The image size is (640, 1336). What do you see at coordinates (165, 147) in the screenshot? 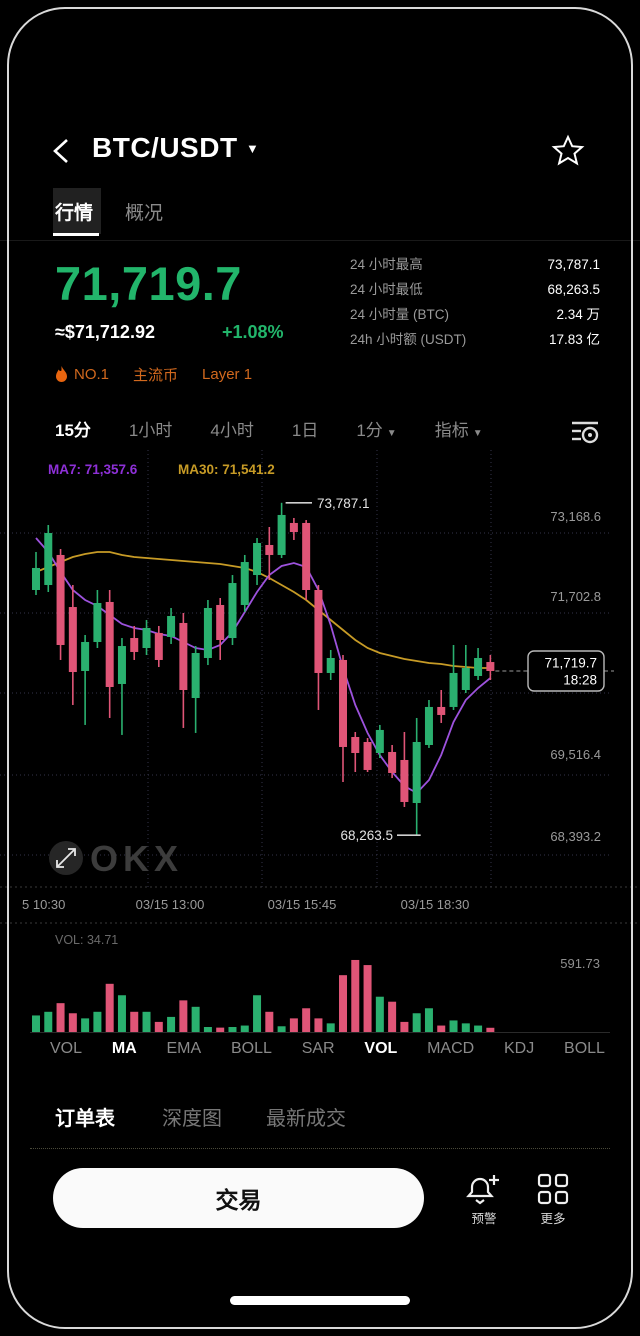
I see `pair-title: BTC/USDT` at bounding box center [165, 147].